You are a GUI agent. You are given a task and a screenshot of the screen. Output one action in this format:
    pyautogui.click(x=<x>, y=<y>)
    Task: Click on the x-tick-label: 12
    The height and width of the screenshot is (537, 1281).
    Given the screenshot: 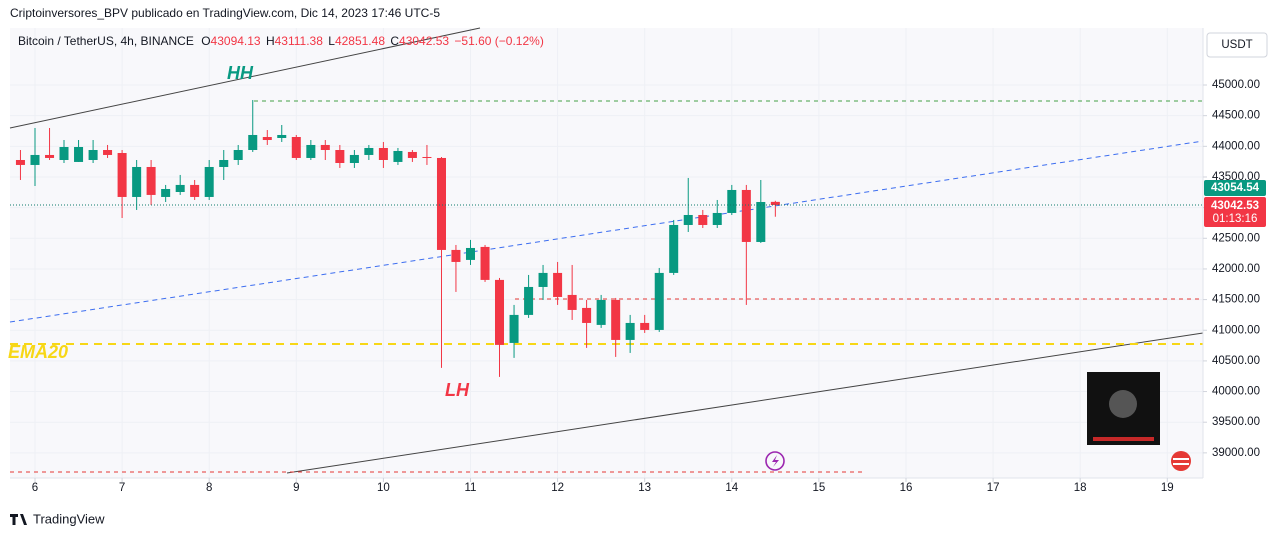 What is the action you would take?
    pyautogui.click(x=557, y=488)
    